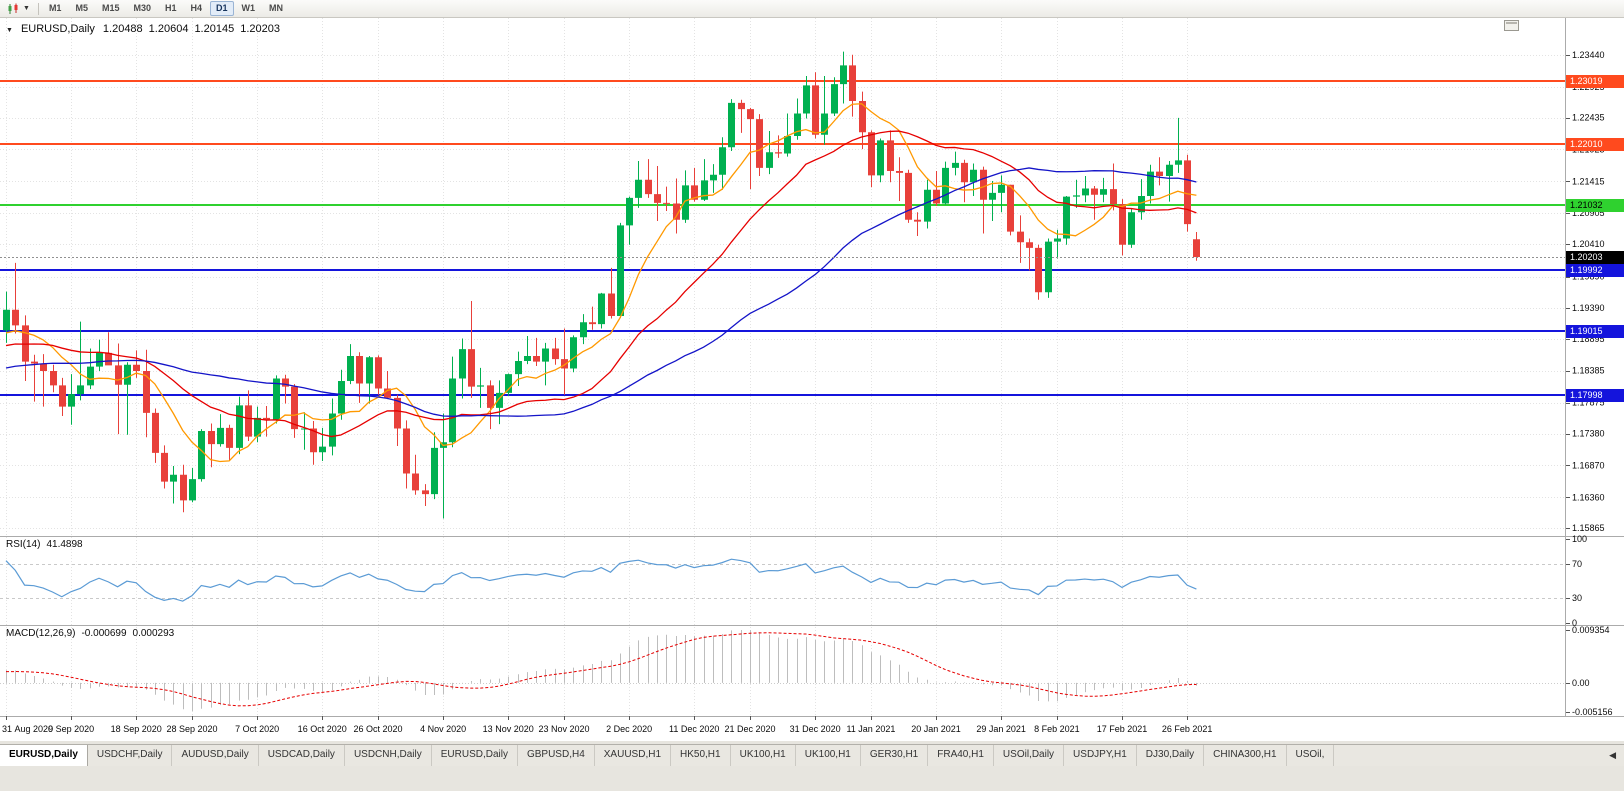  What do you see at coordinates (26, 8) in the screenshot?
I see `chevron-down-icon: ▼` at bounding box center [26, 8].